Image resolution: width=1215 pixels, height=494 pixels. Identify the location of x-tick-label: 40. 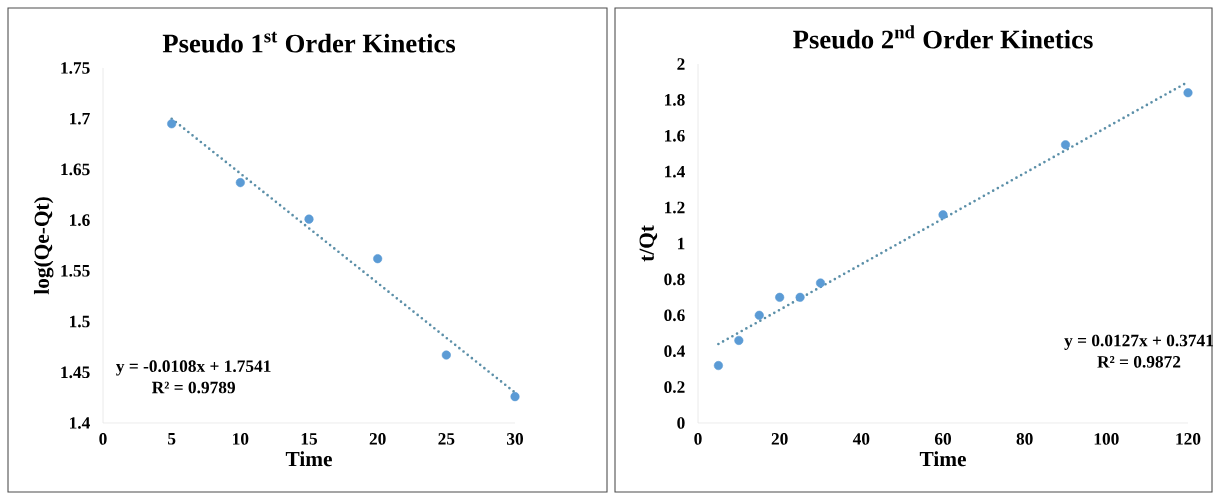
(861, 439).